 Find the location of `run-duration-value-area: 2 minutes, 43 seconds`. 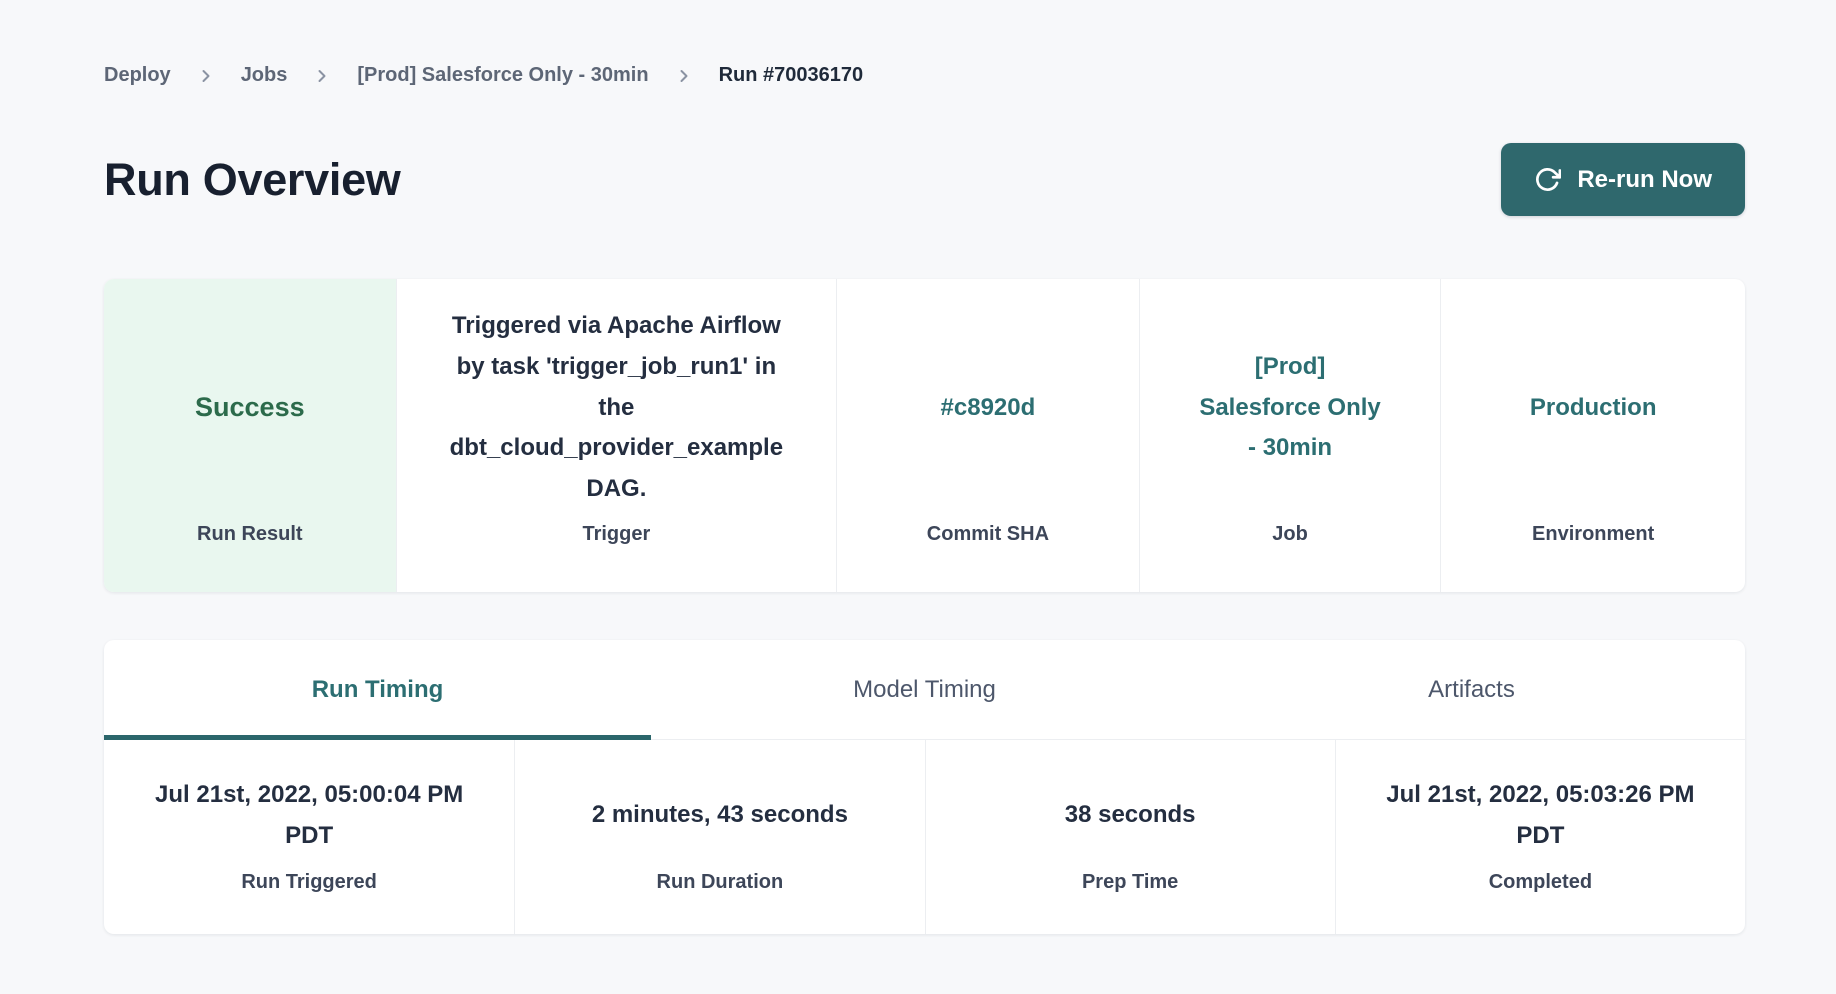

run-duration-value-area: 2 minutes, 43 seconds is located at coordinates (719, 805).